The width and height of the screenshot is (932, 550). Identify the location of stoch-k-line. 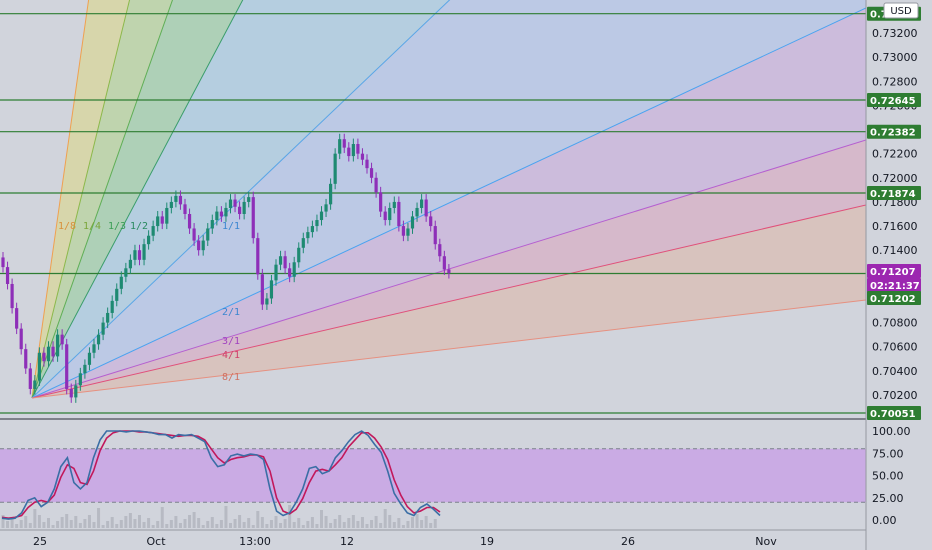
(221, 475).